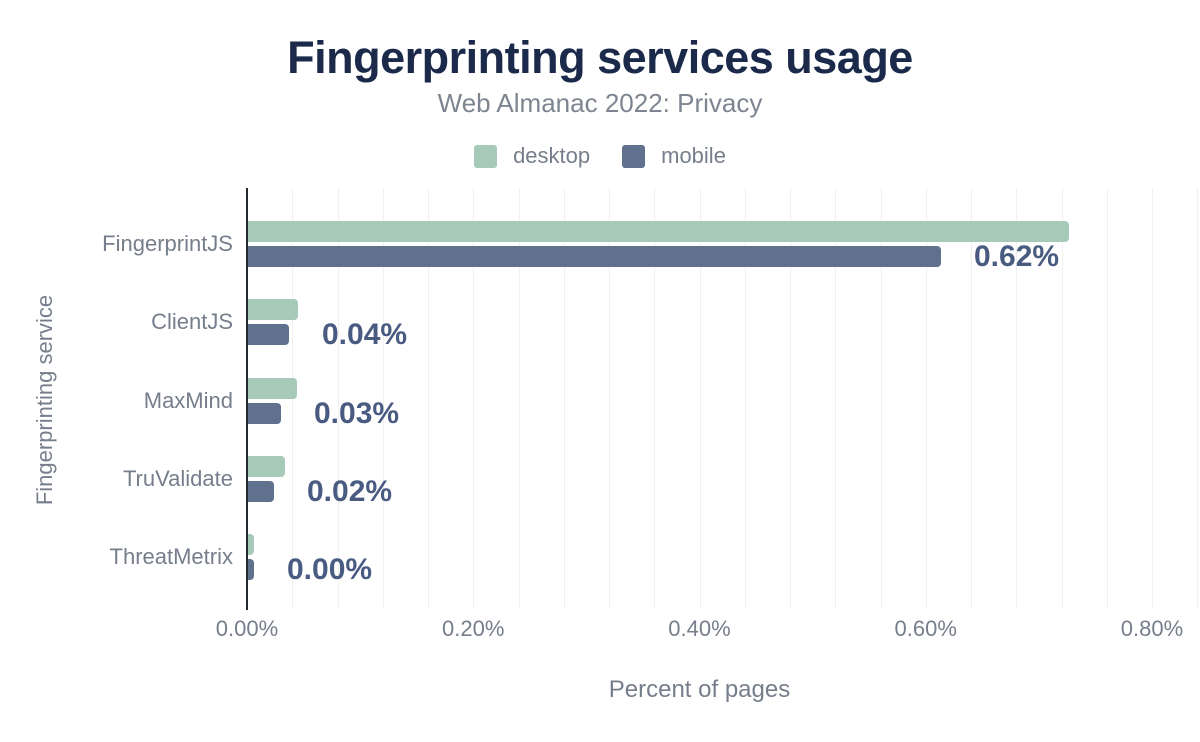  I want to click on bar-mobile-ClientJS, so click(268, 335).